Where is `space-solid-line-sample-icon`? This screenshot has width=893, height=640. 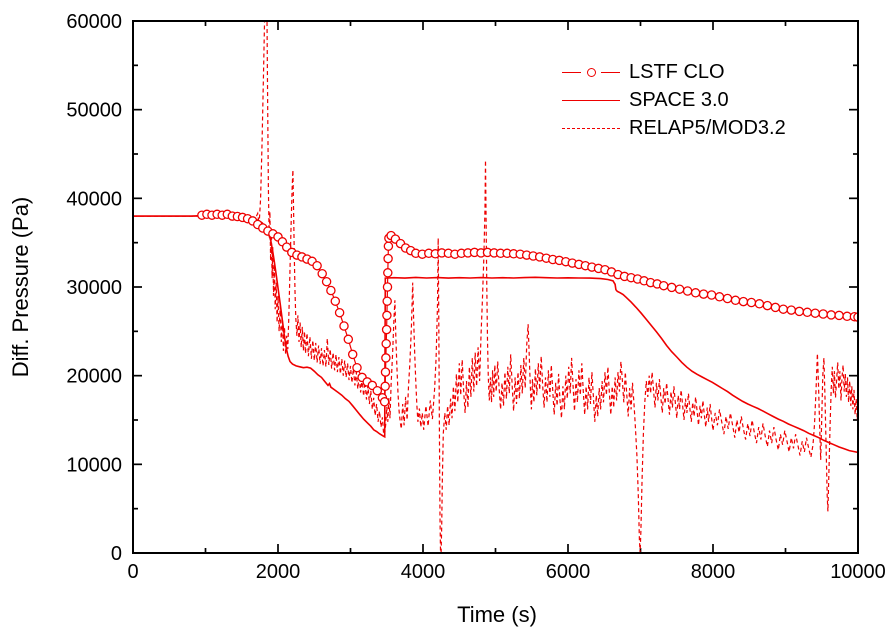
space-solid-line-sample-icon is located at coordinates (591, 100).